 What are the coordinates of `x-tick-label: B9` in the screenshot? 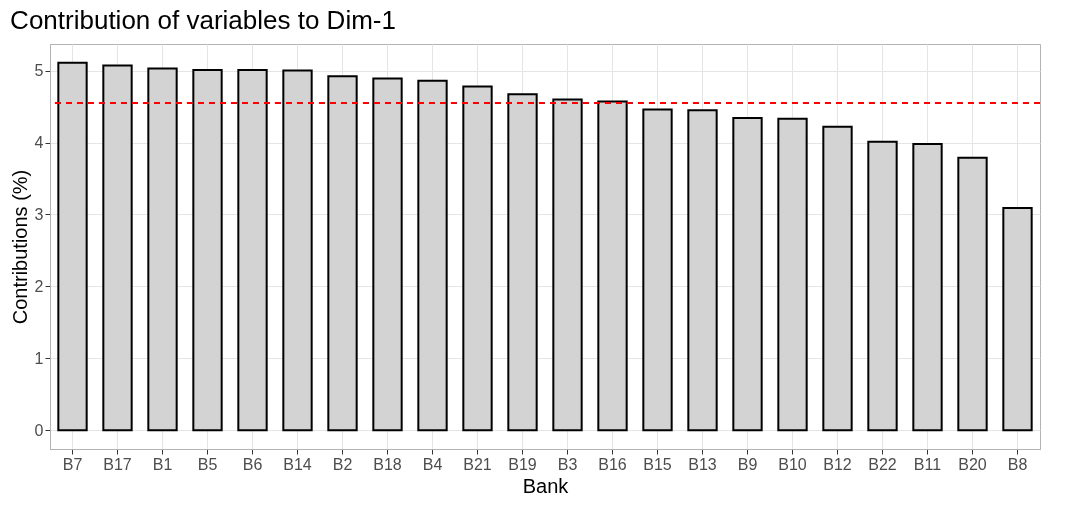 It's located at (747, 464).